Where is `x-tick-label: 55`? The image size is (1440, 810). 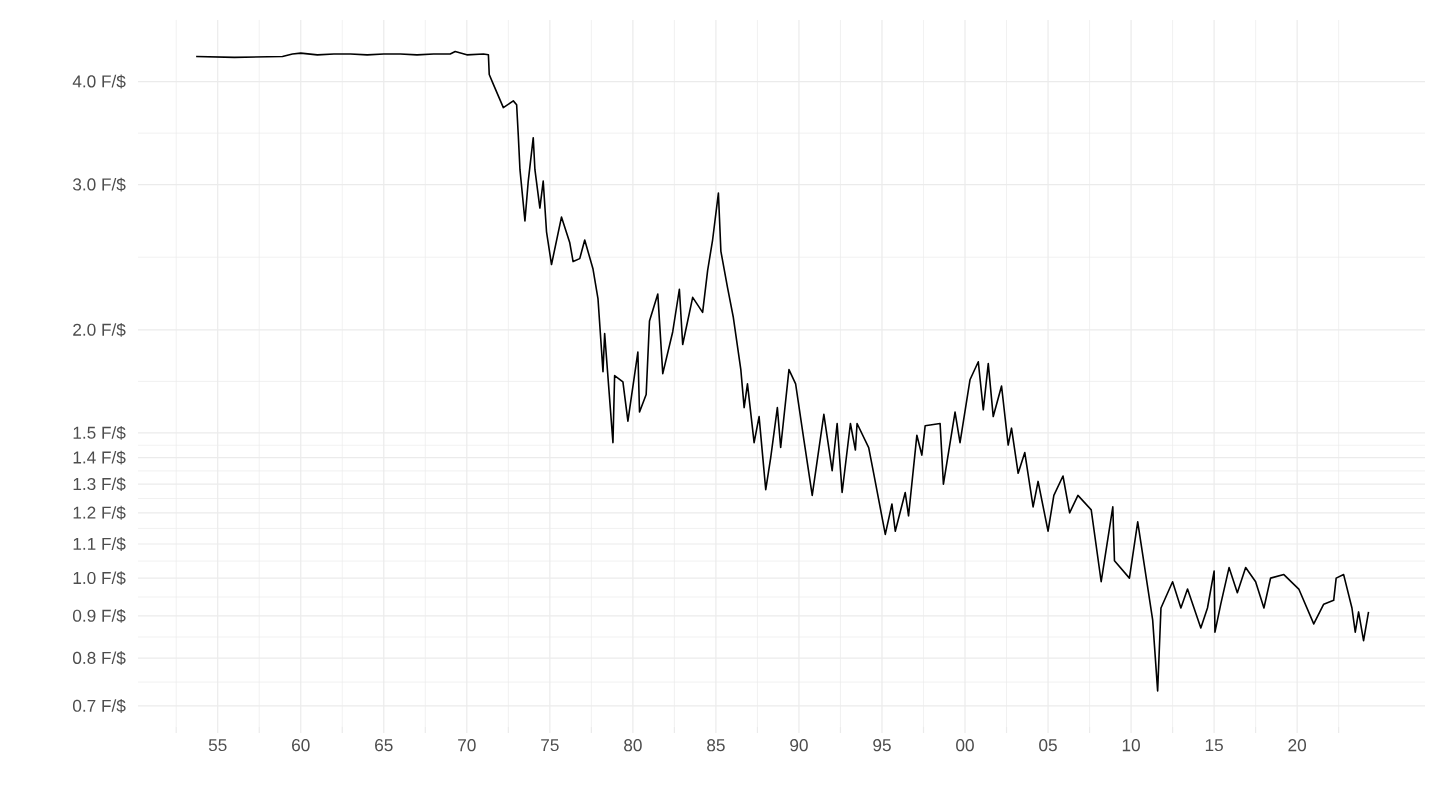 x-tick-label: 55 is located at coordinates (217, 745).